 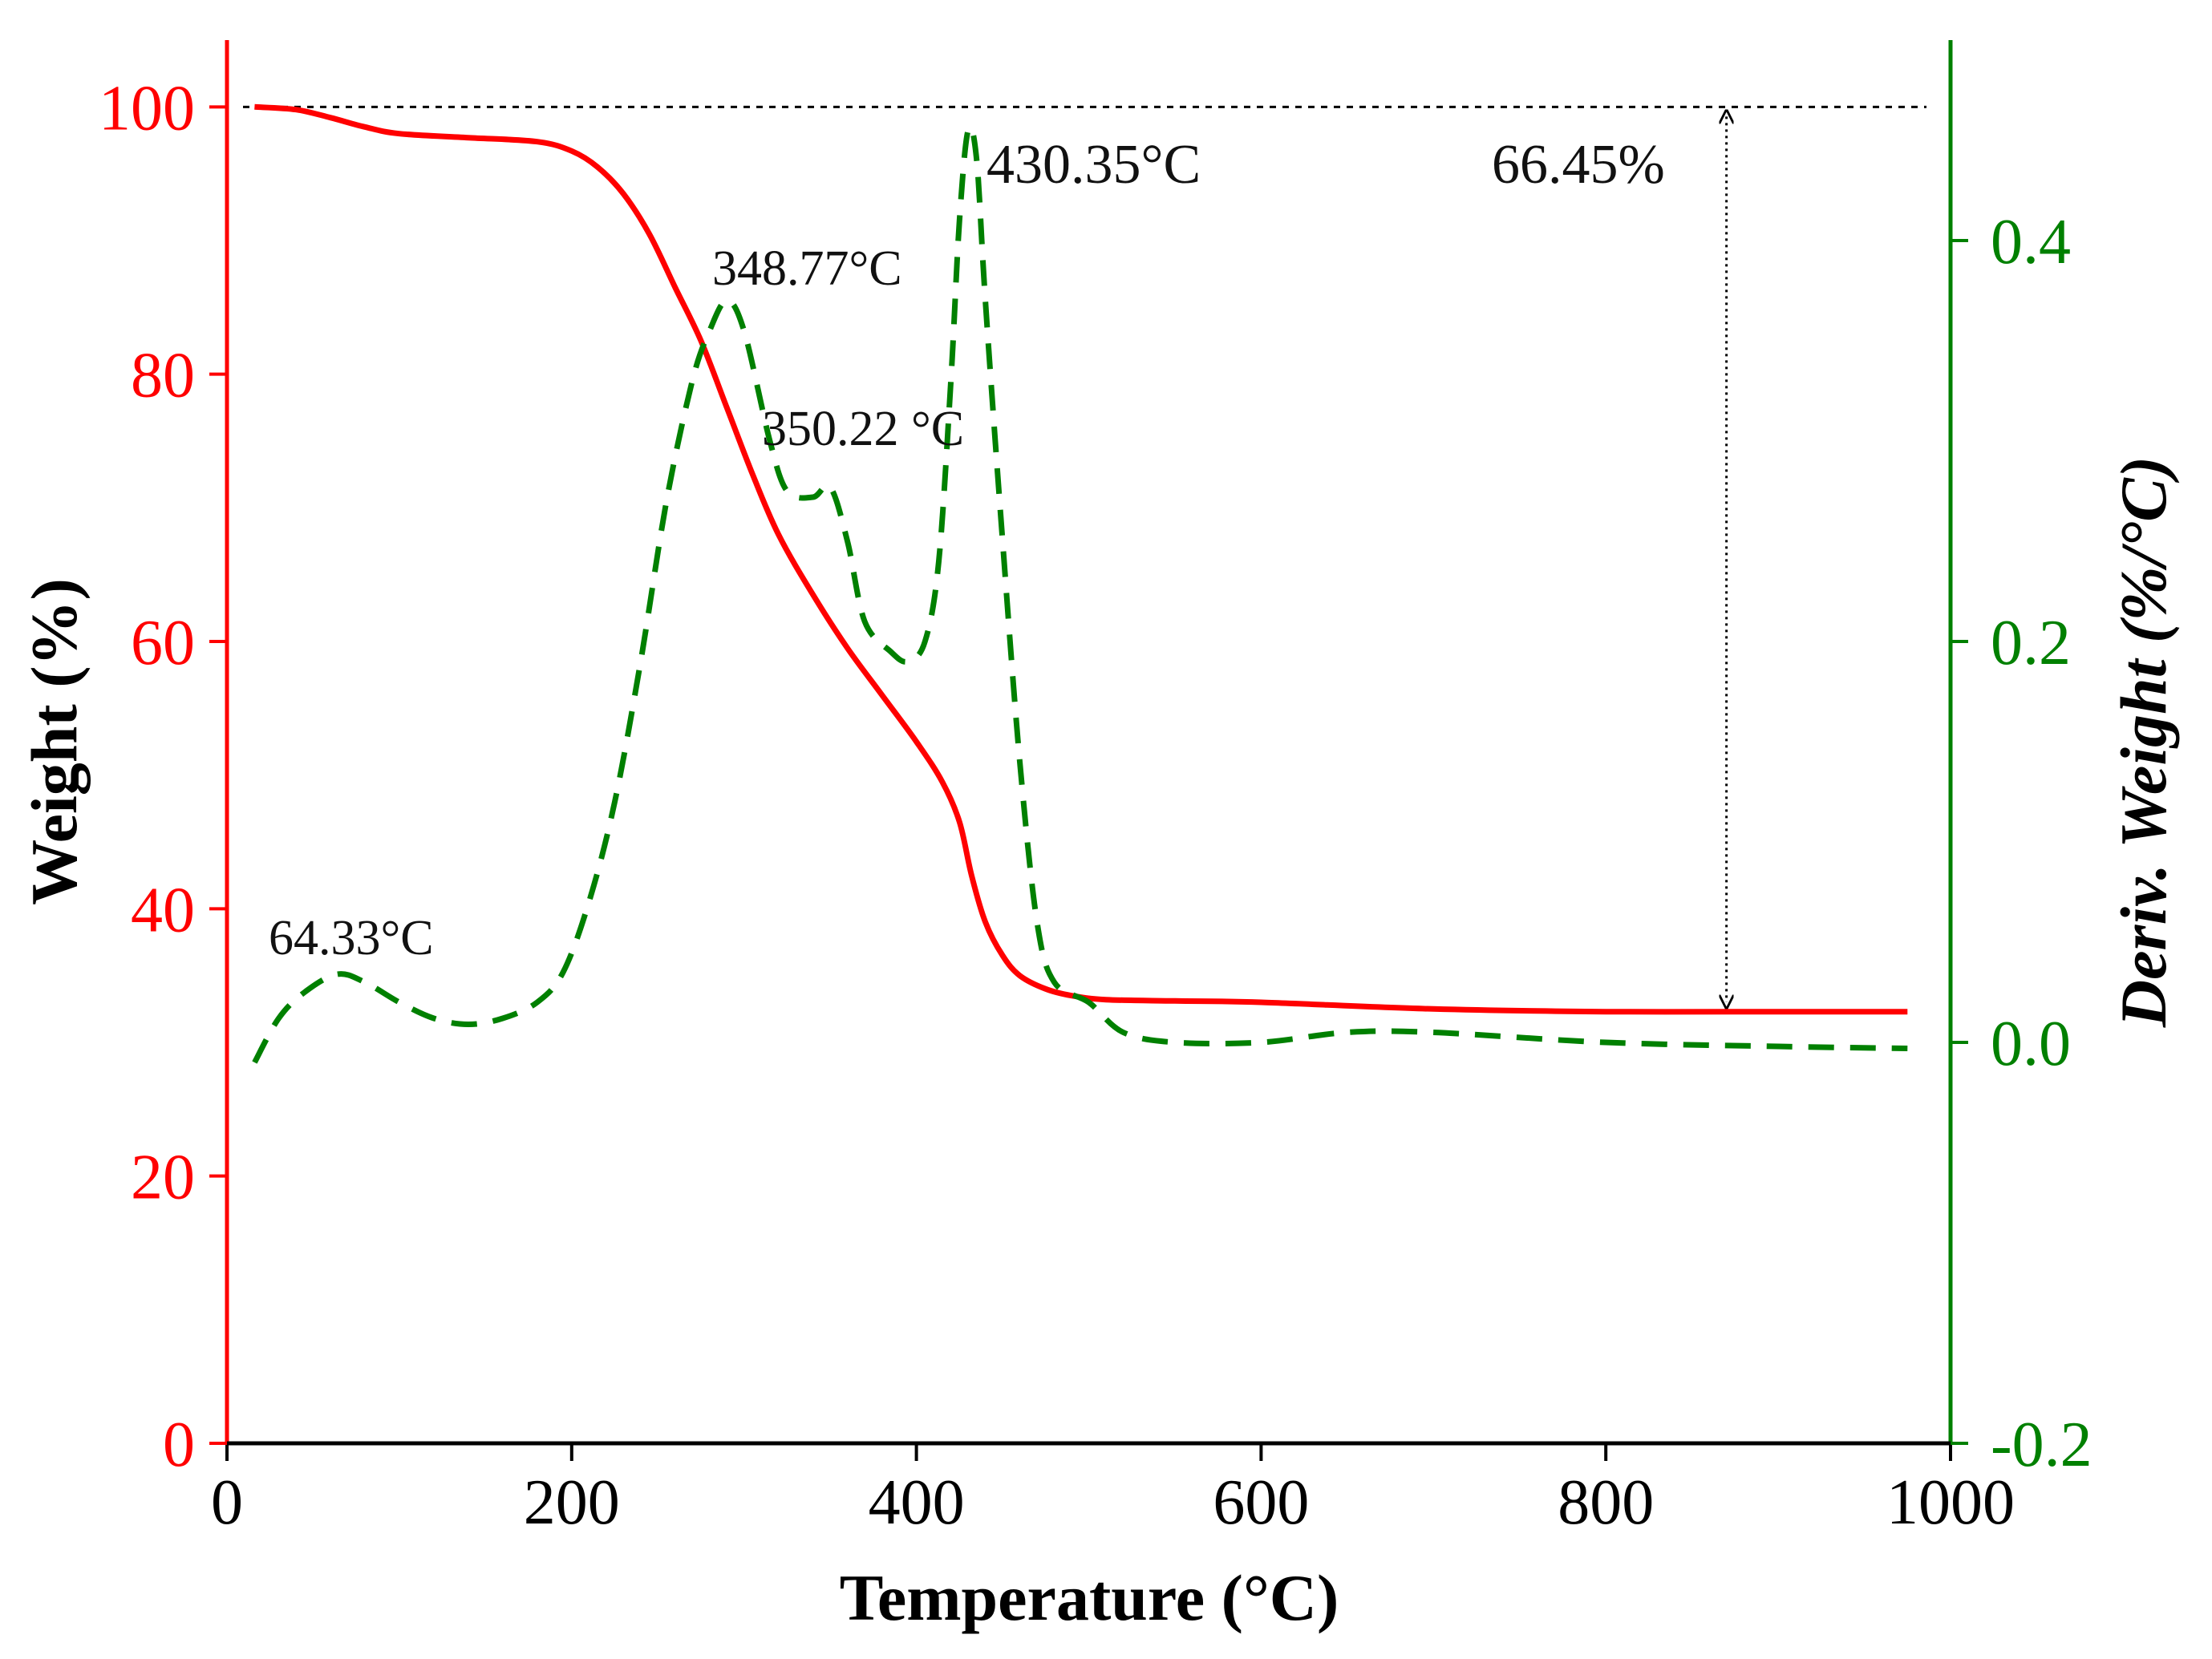 I want to click on left-tick-label: 80, so click(x=163, y=376).